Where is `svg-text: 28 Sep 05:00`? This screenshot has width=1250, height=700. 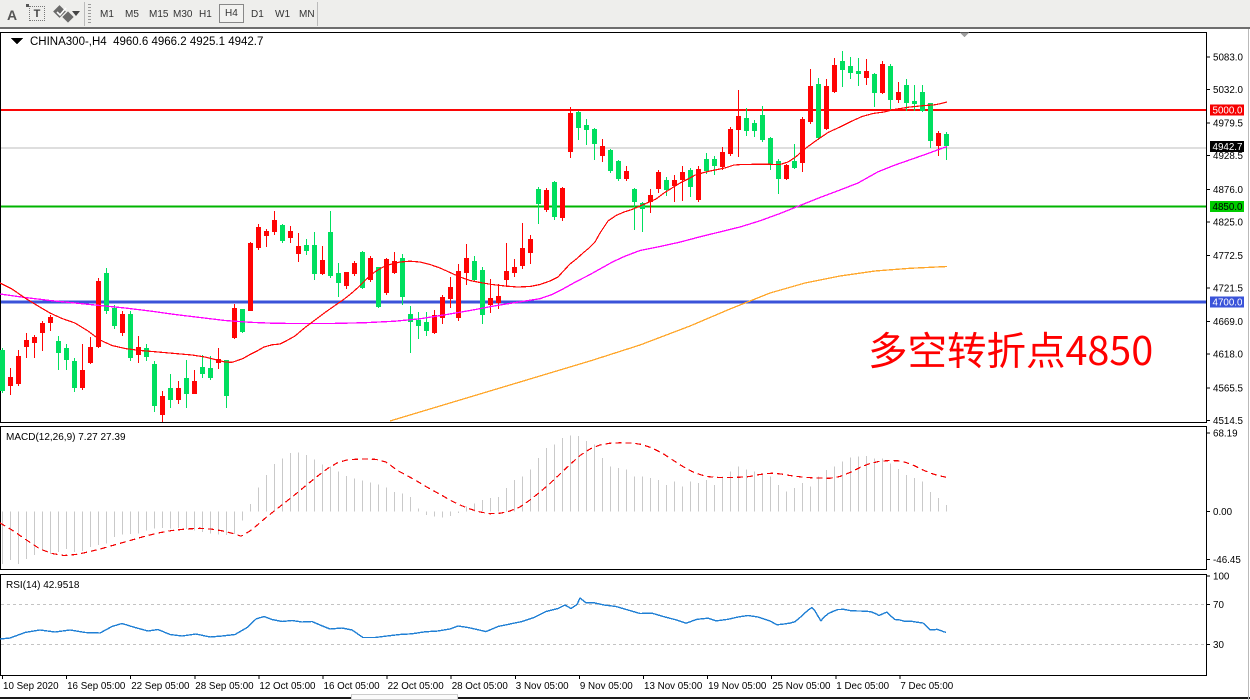 svg-text: 28 Sep 05:00 is located at coordinates (224, 686).